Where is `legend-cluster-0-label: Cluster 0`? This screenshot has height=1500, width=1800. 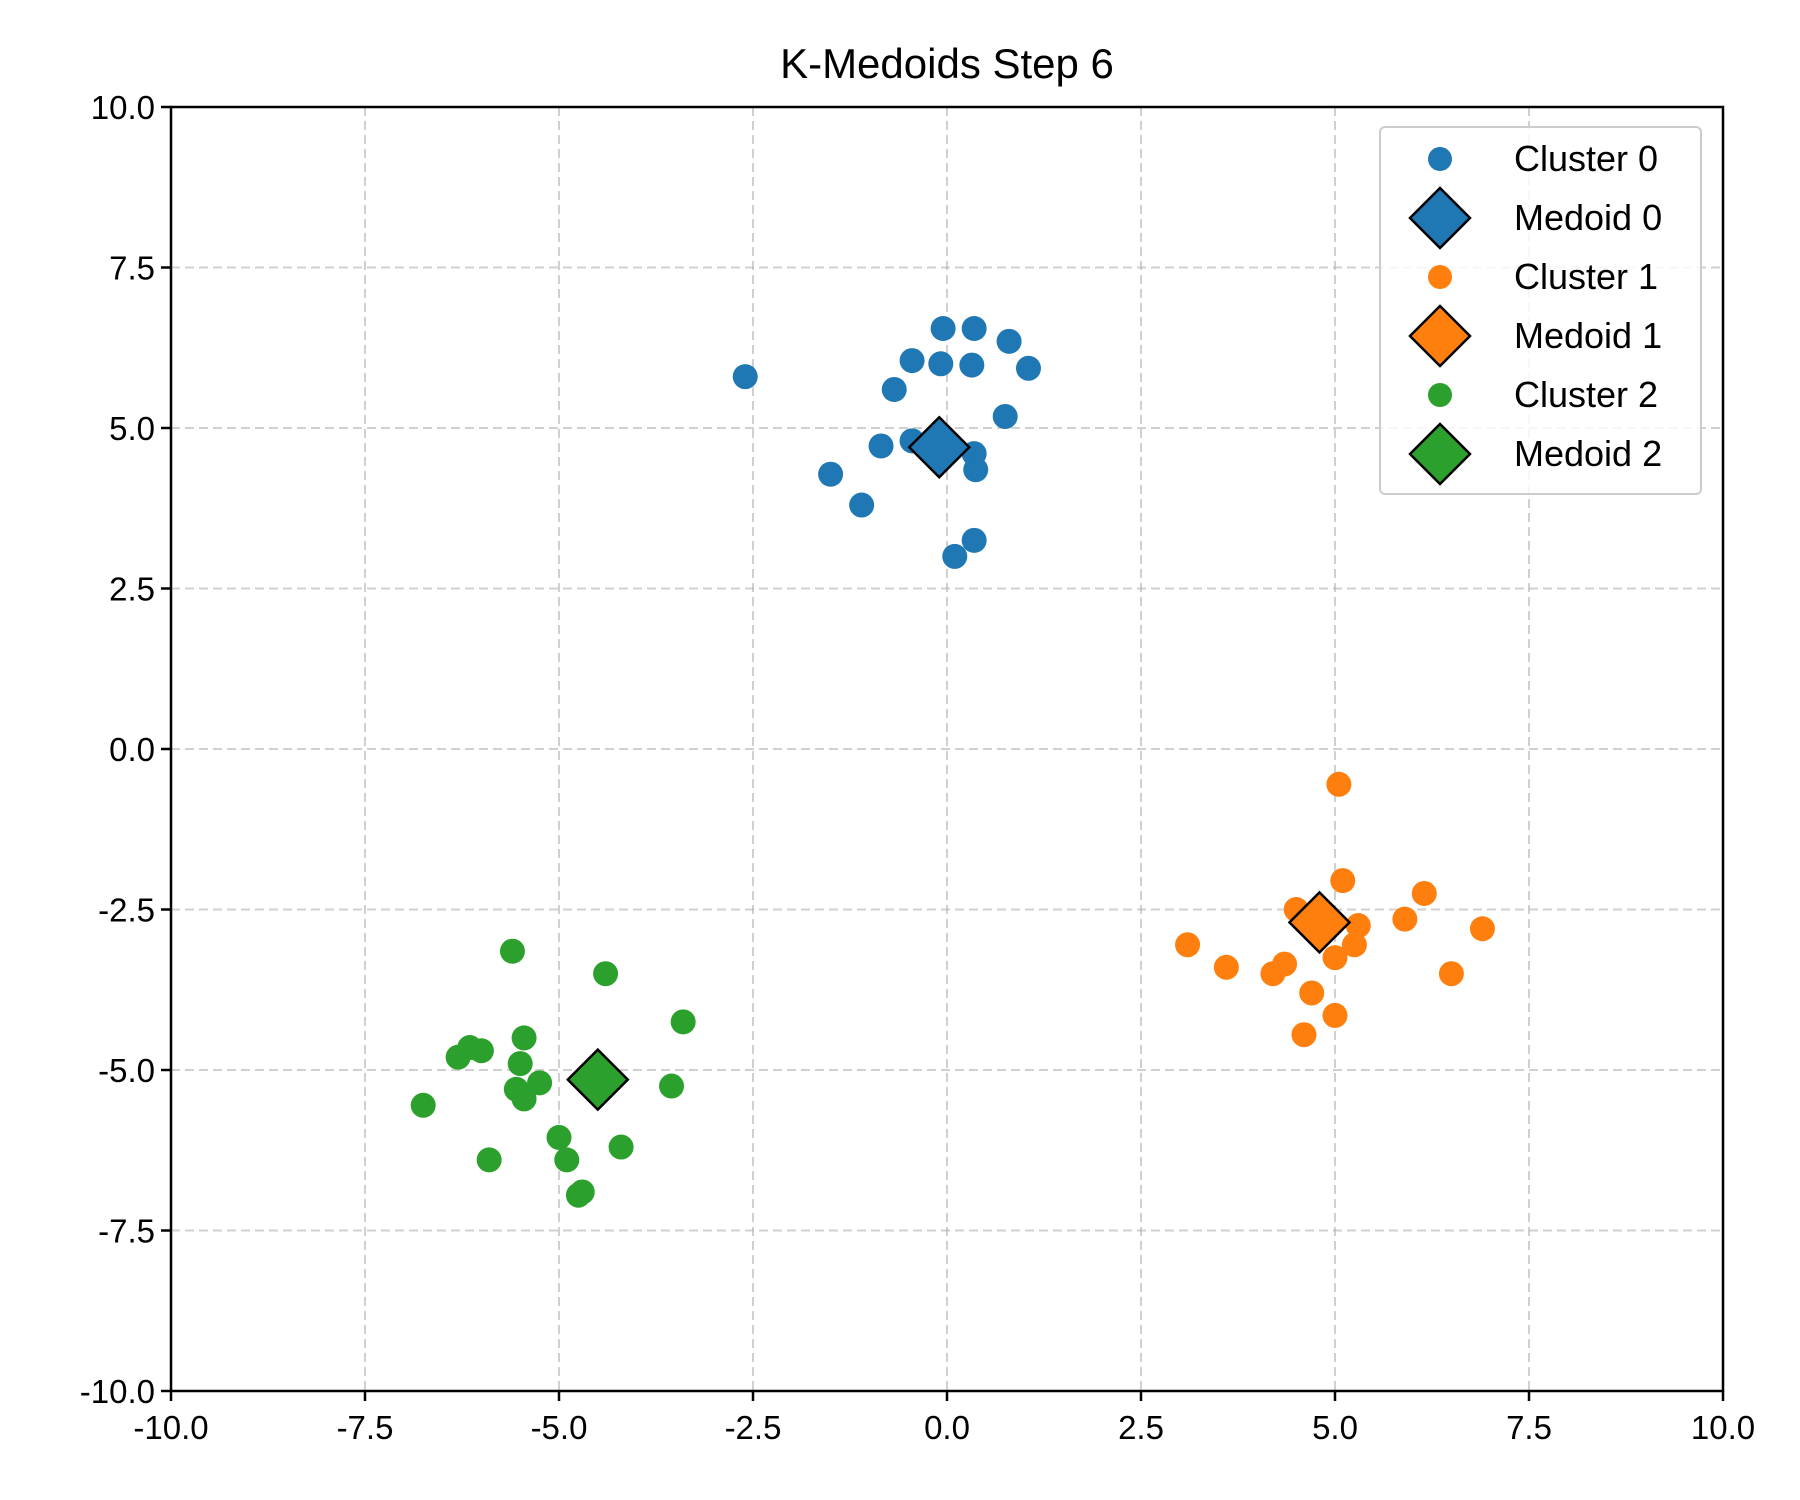 legend-cluster-0-label: Cluster 0 is located at coordinates (1586, 158).